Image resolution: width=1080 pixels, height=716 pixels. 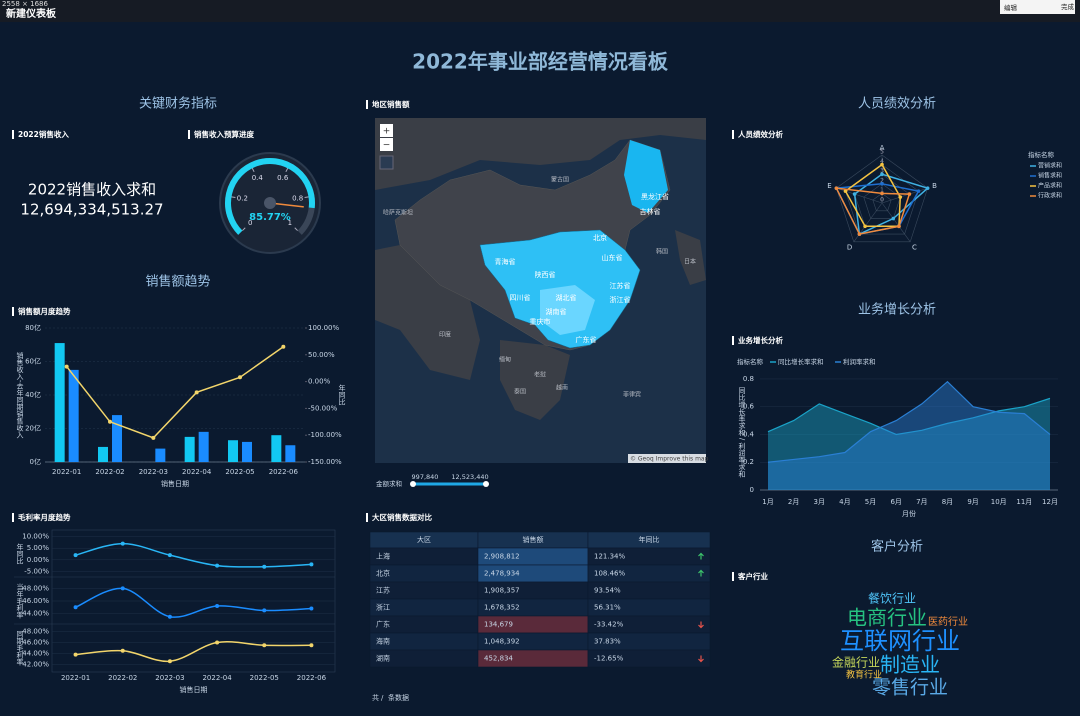 I want to click on app-title: 新建仪表板, so click(x=31, y=13).